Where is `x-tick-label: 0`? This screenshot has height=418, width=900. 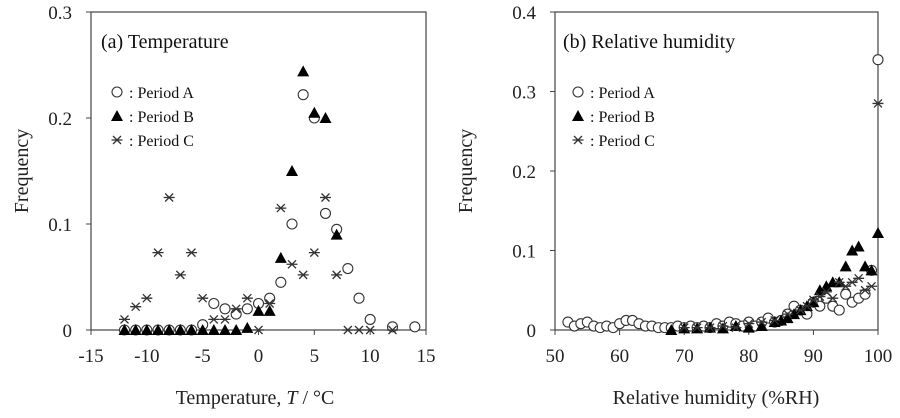 x-tick-label: 0 is located at coordinates (259, 356).